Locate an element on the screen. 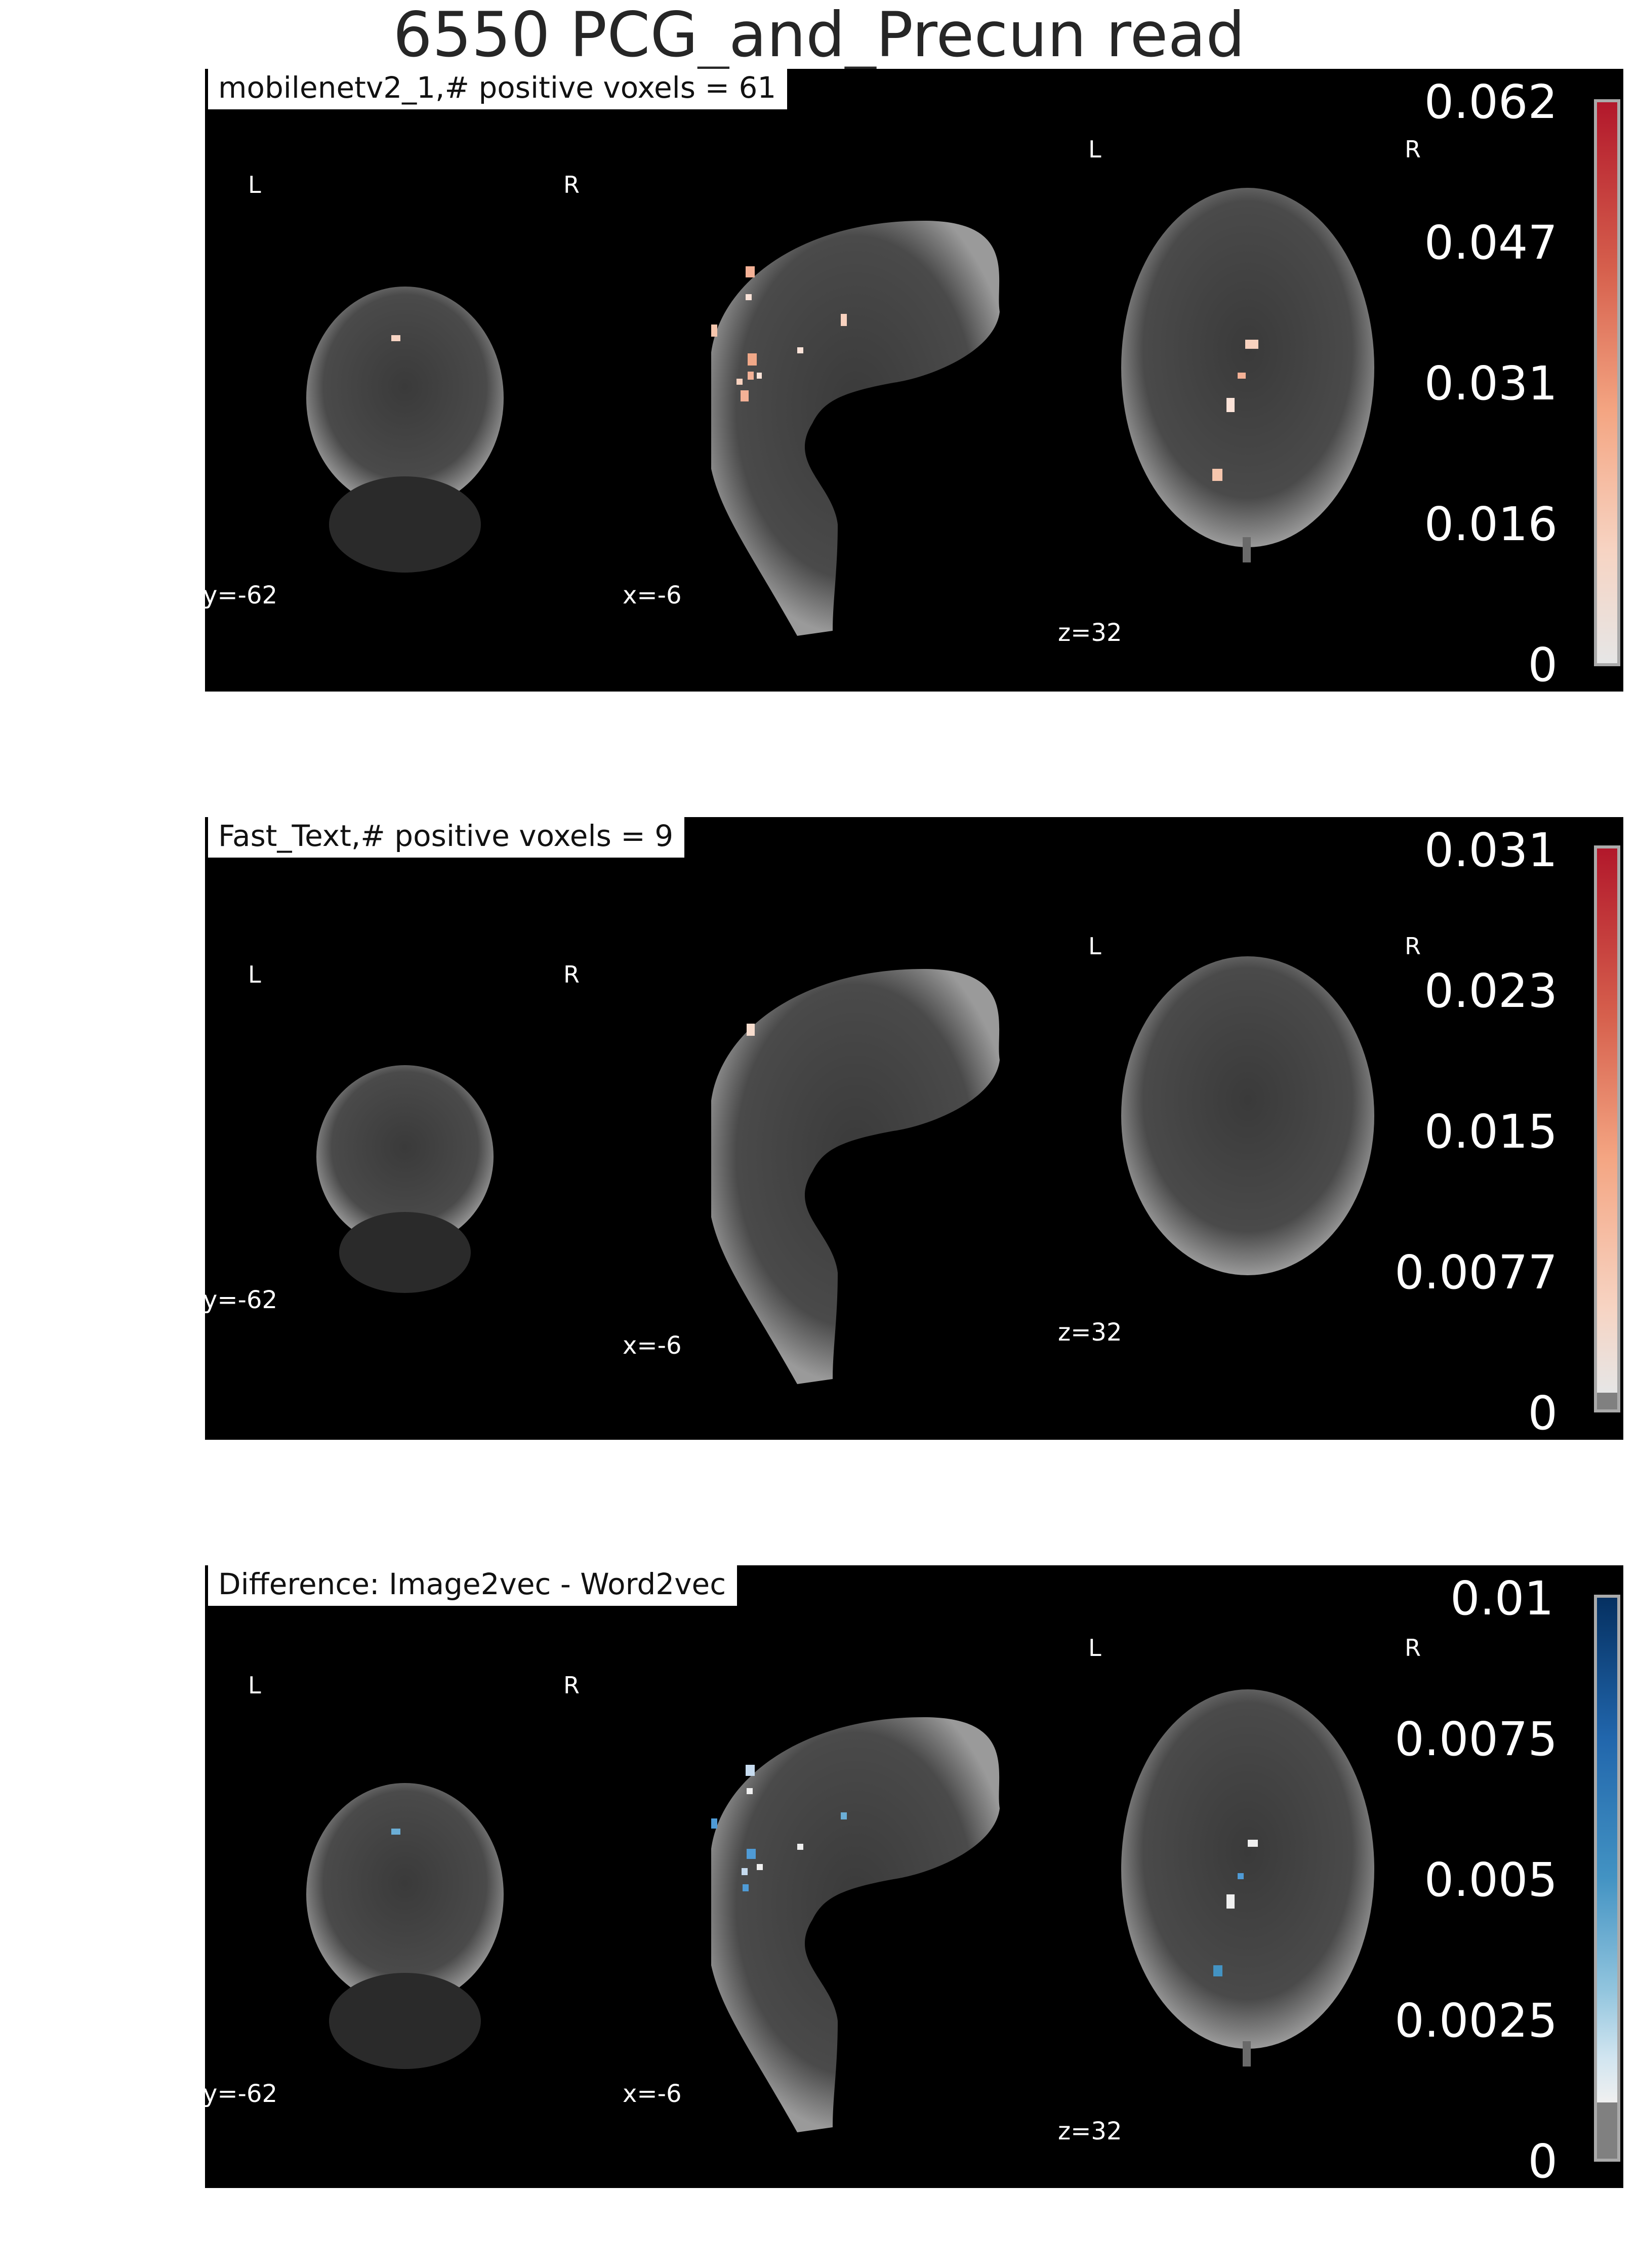 The height and width of the screenshot is (2268, 1638). colorbar-tick: 0.005 is located at coordinates (1491, 1880).